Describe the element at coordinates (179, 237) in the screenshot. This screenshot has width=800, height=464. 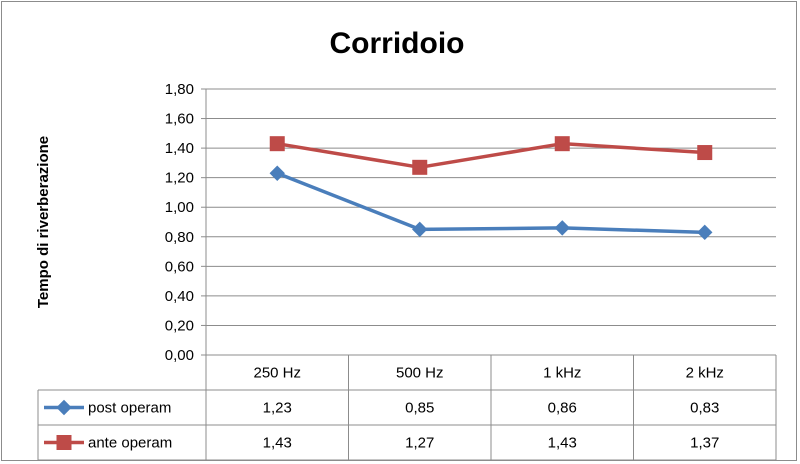
I see `y-tick-label: 0,80` at that location.